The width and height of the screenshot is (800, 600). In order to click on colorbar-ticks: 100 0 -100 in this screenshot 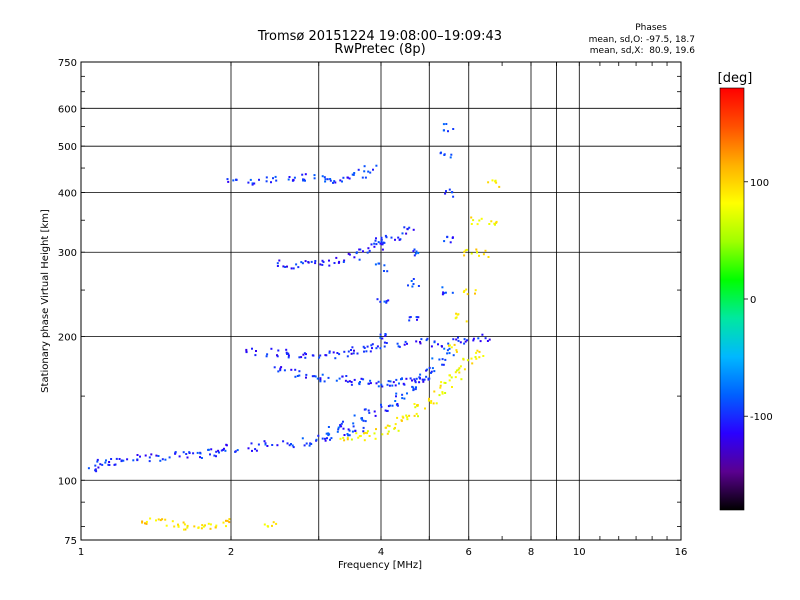, I will do `click(758, 300)`.